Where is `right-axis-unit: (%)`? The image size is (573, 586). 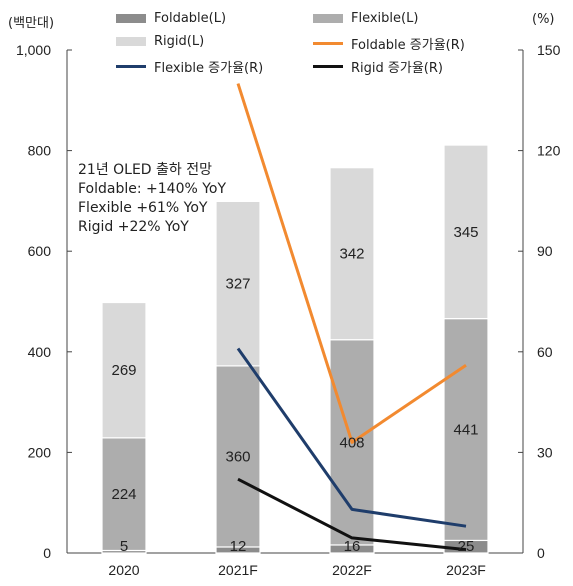 right-axis-unit: (%) is located at coordinates (543, 19).